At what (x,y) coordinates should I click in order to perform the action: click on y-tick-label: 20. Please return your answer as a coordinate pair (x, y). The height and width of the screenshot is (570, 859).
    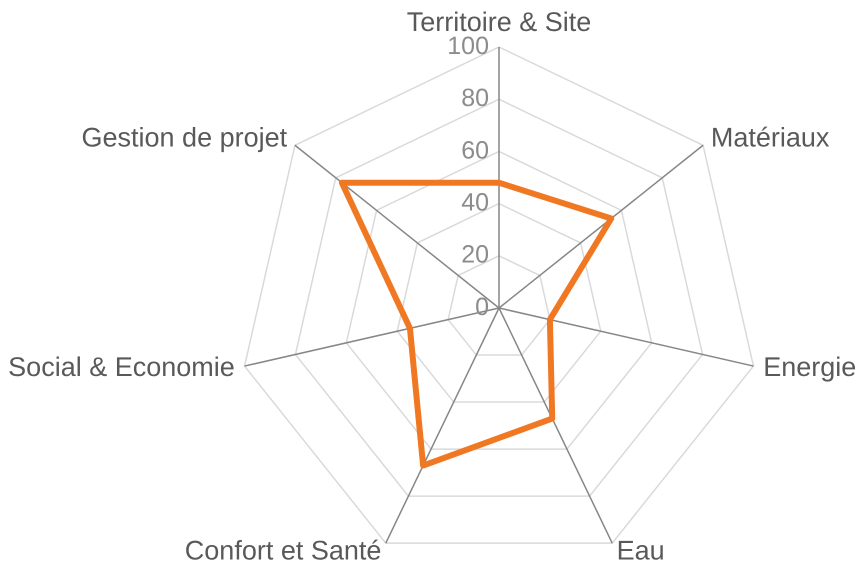
    Looking at the image, I should click on (475, 254).